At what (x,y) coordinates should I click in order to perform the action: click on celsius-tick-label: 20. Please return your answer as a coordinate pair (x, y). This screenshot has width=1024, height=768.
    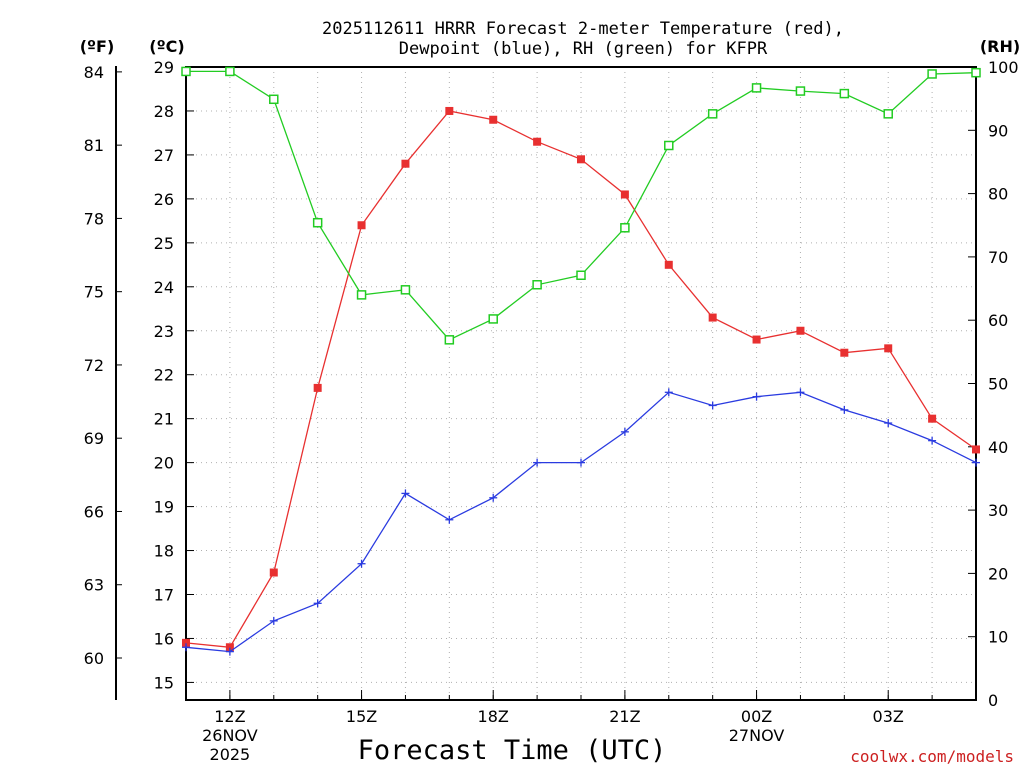
    Looking at the image, I should click on (164, 463).